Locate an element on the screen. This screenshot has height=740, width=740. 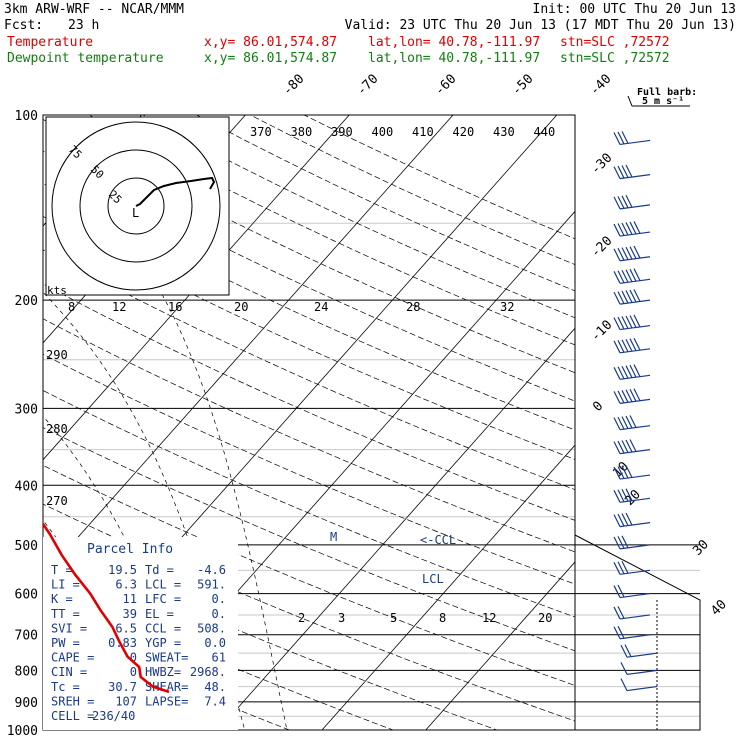
mixing-ratio-label: 2 is located at coordinates (301, 618).